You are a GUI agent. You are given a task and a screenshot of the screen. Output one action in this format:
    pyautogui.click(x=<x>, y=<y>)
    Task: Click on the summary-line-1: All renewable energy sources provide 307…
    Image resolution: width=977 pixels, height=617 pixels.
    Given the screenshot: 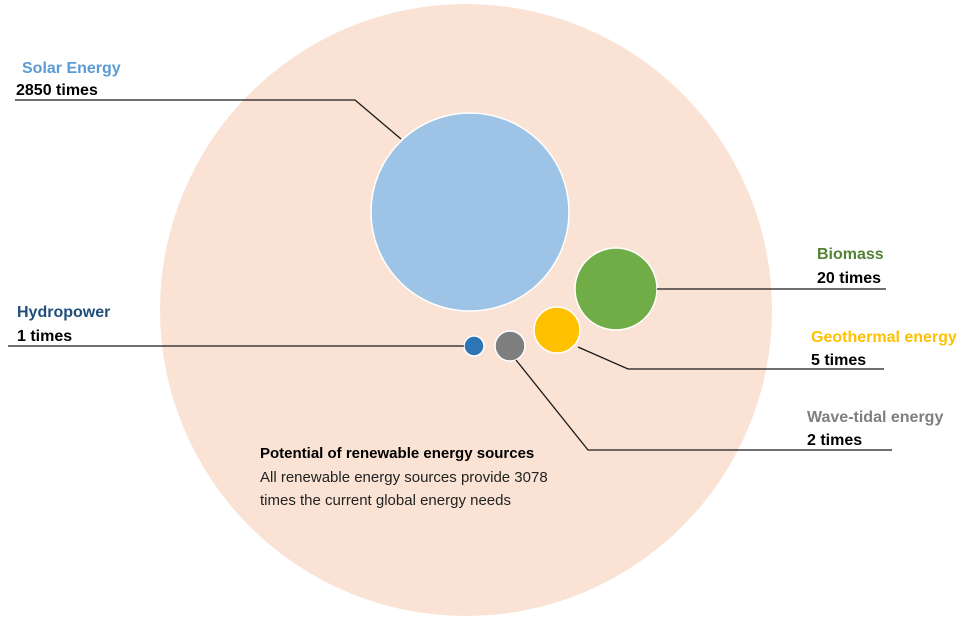 What is the action you would take?
    pyautogui.click(x=404, y=477)
    